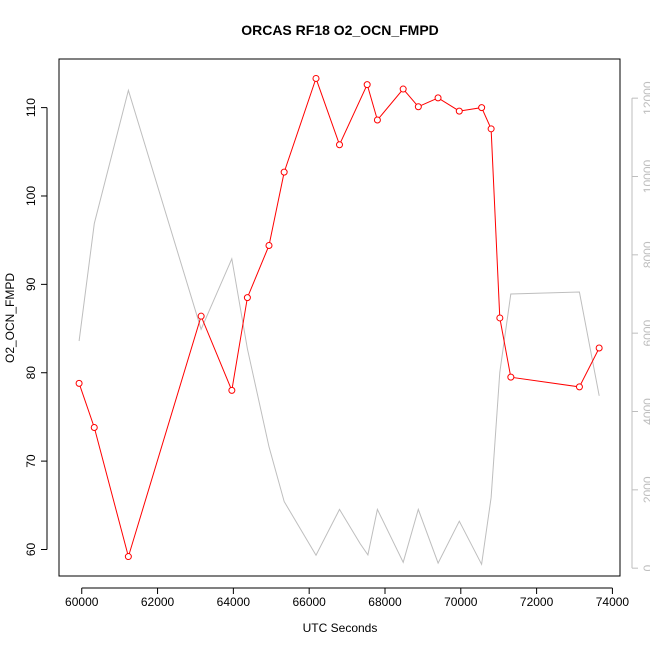 Image resolution: width=650 pixels, height=650 pixels. I want to click on y2-tick-label: 8000, so click(645, 254).